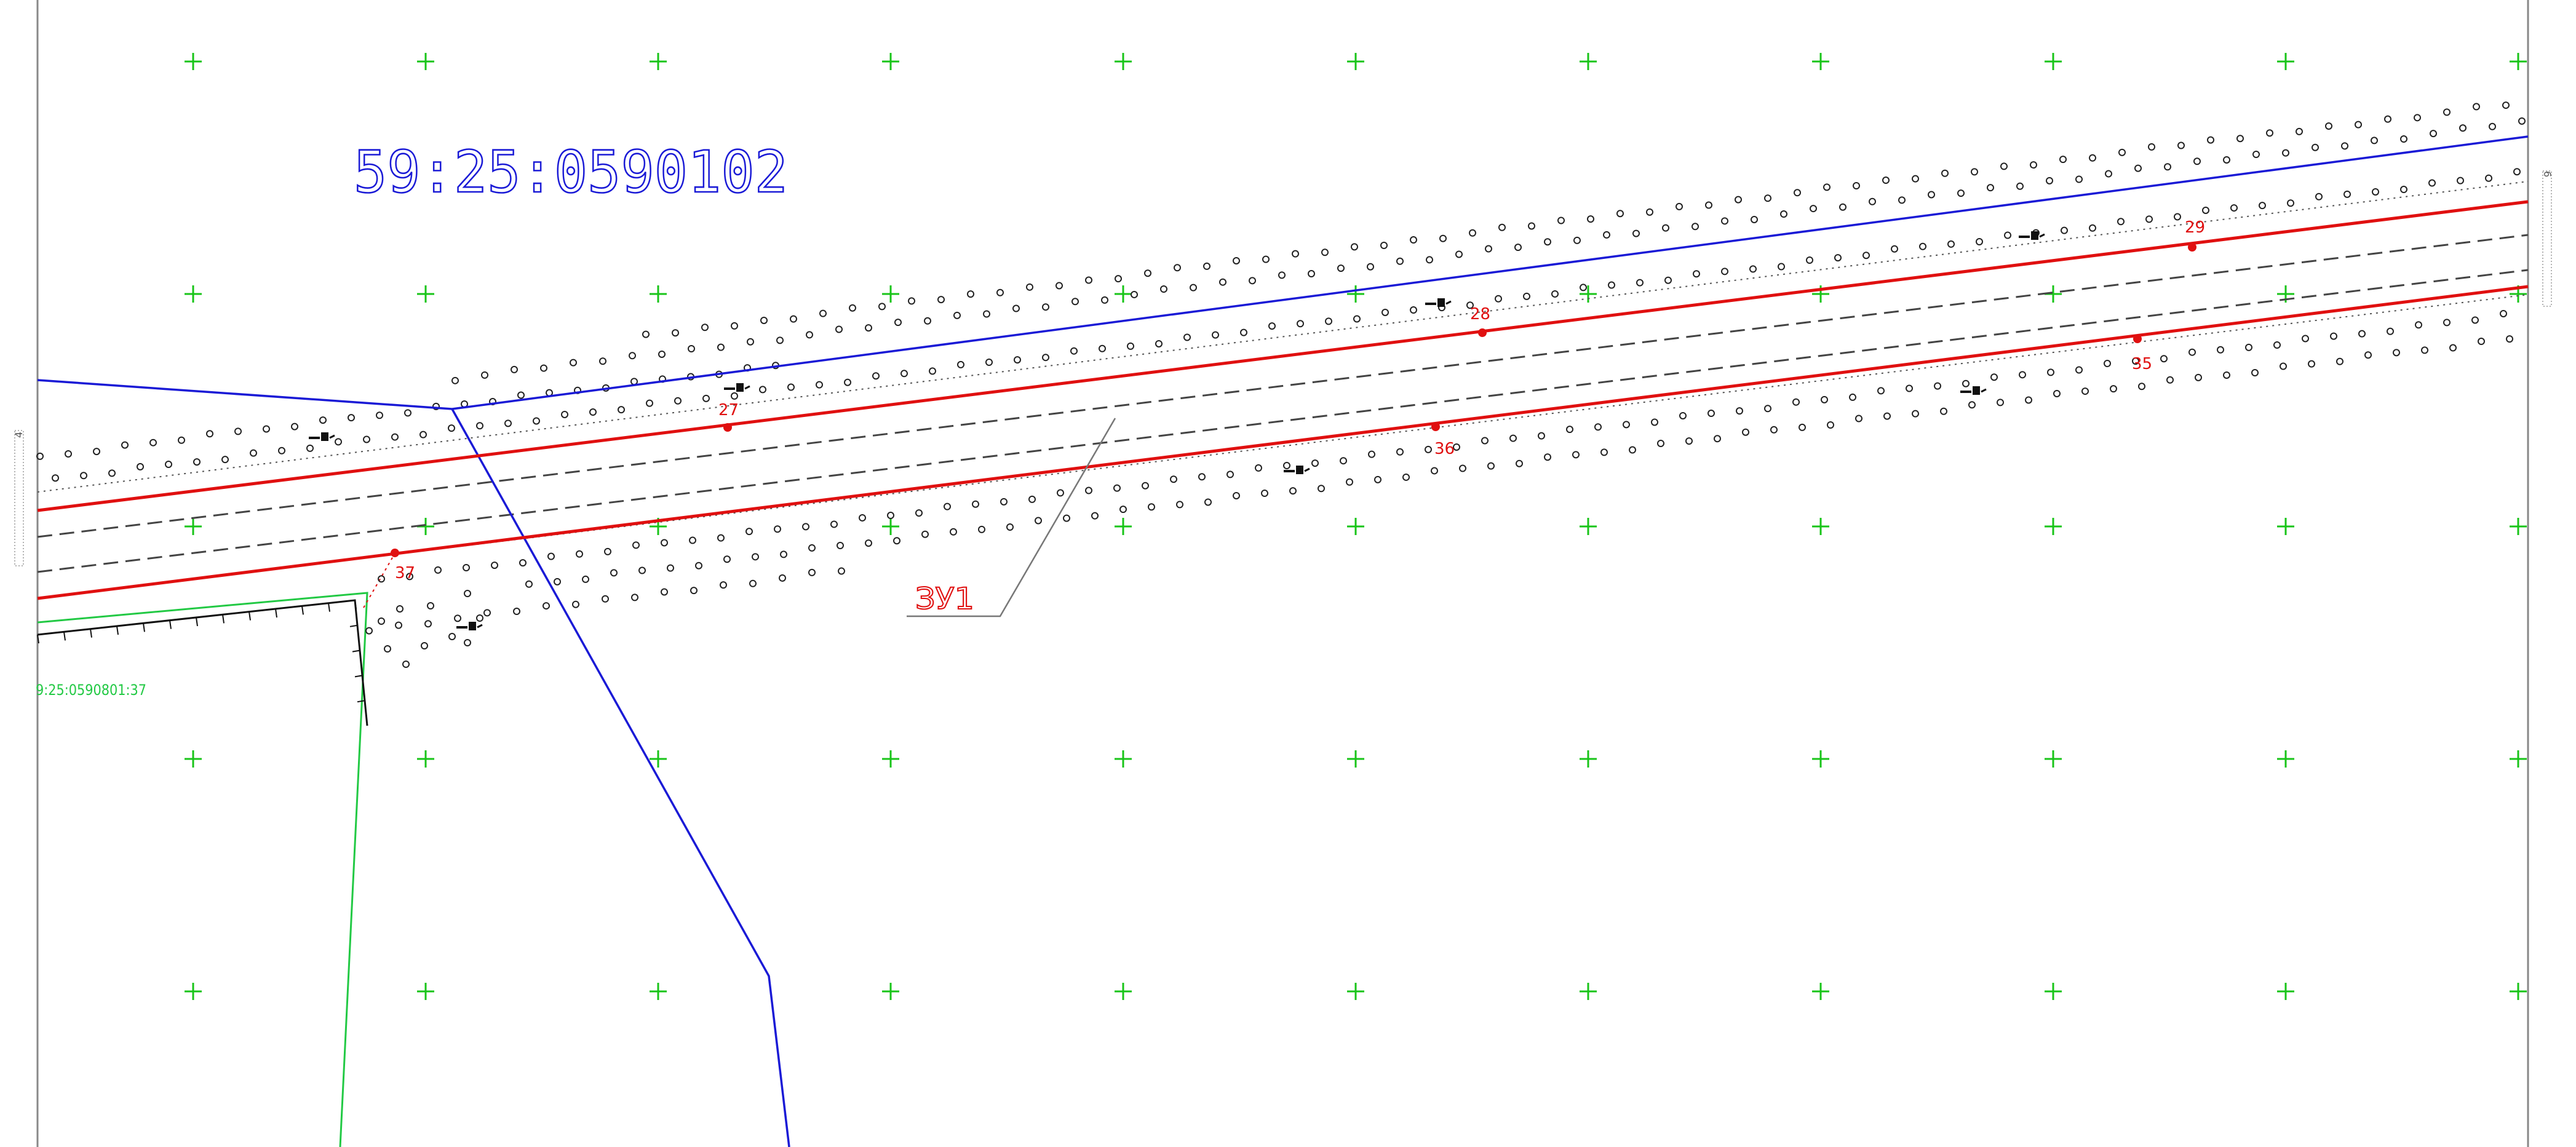  I want to click on tree-icon-mark, so click(2042, 236).